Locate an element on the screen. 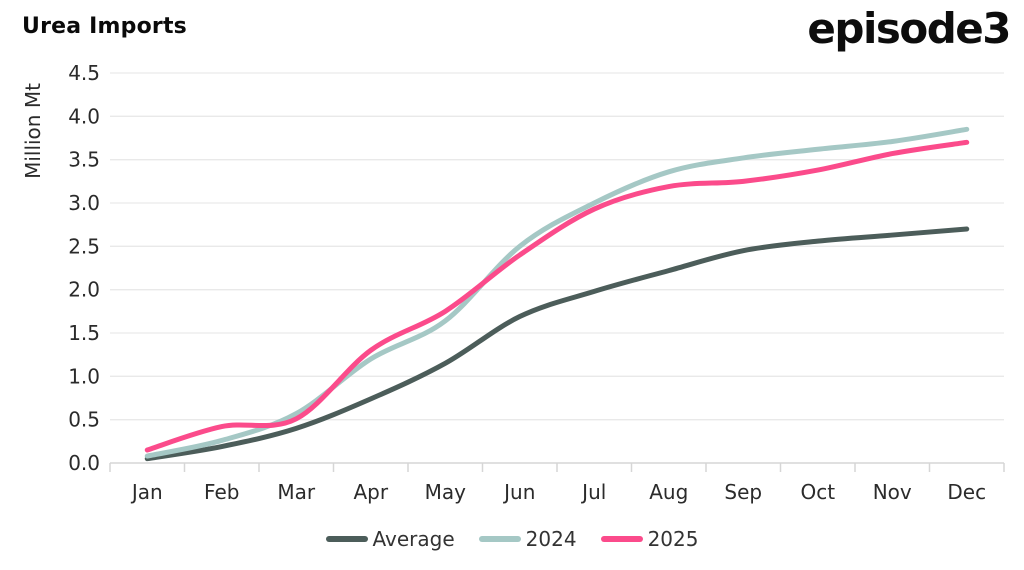  y-tick-label: 1.0 is located at coordinates (84, 376).